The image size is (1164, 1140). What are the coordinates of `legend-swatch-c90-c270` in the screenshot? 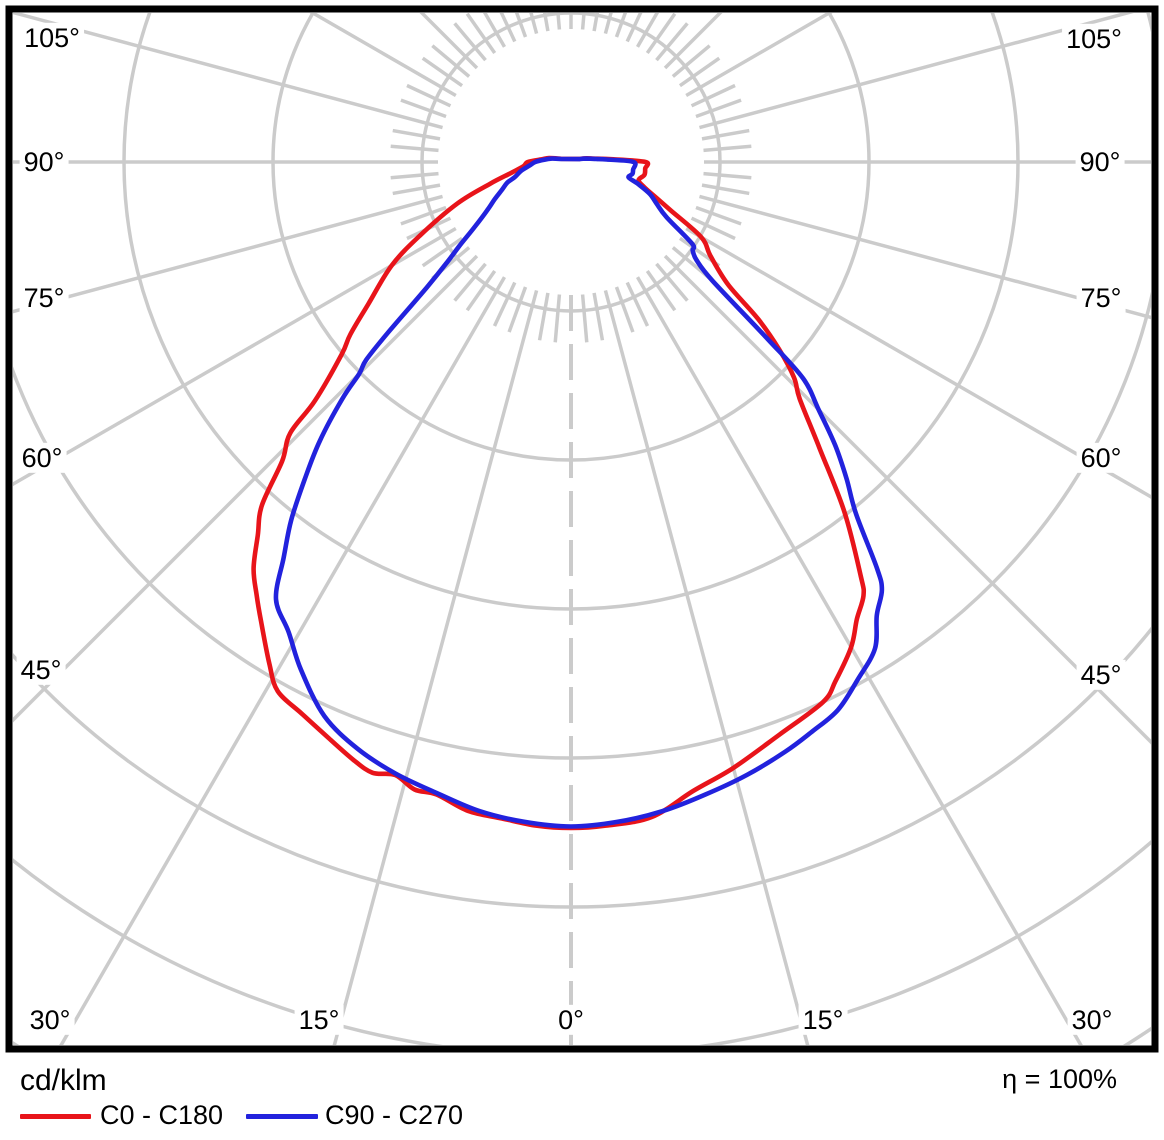 It's located at (282, 1116).